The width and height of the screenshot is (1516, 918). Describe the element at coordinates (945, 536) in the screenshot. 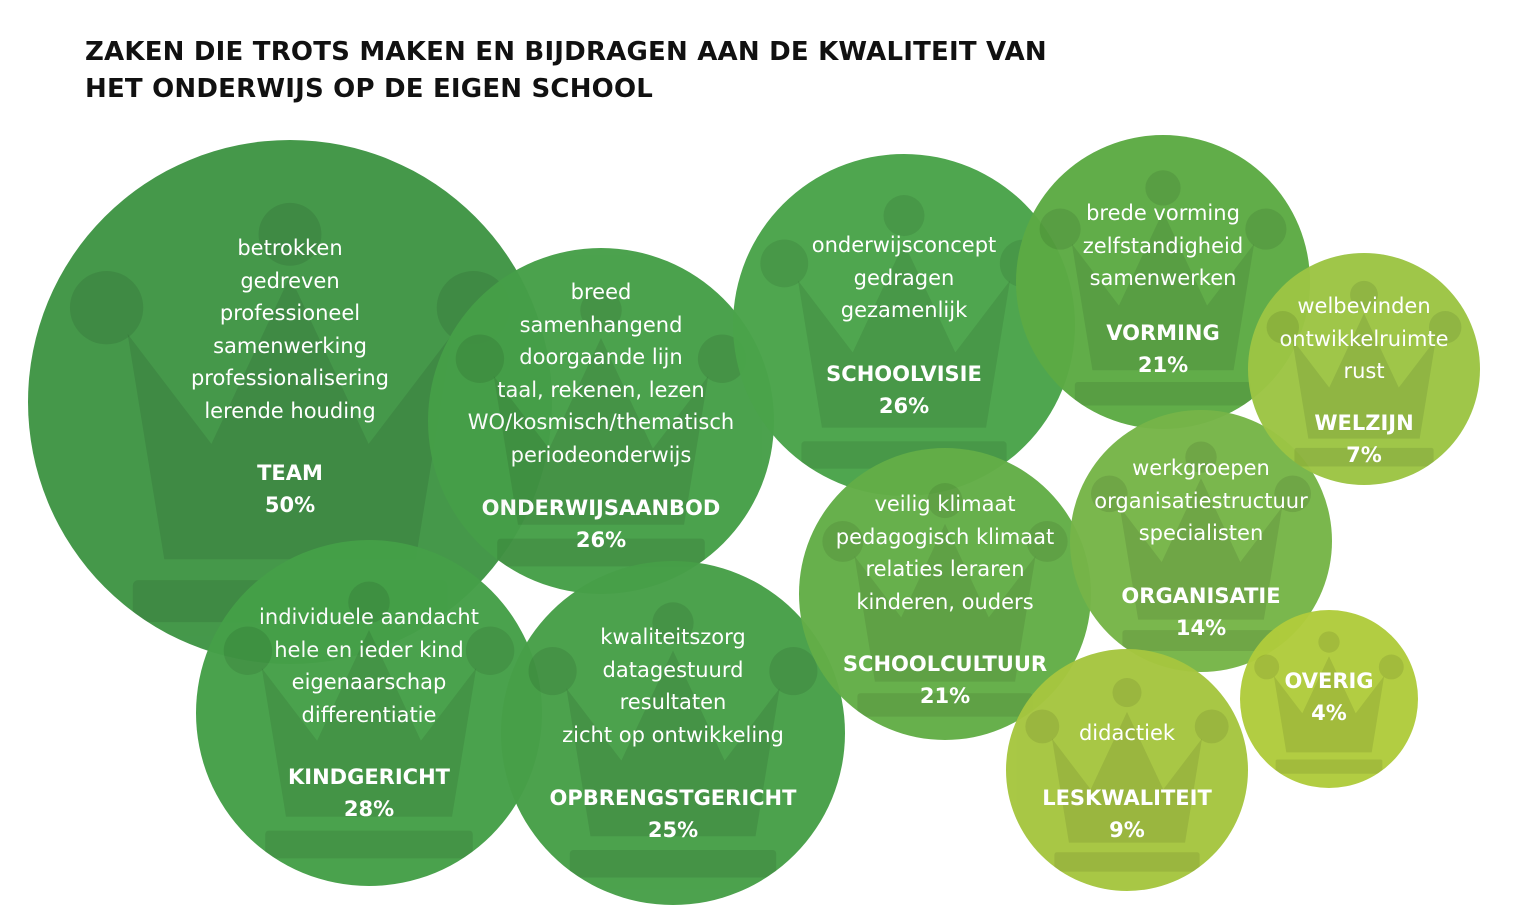

I see `bubble-item: pedagogisch klimaat` at that location.